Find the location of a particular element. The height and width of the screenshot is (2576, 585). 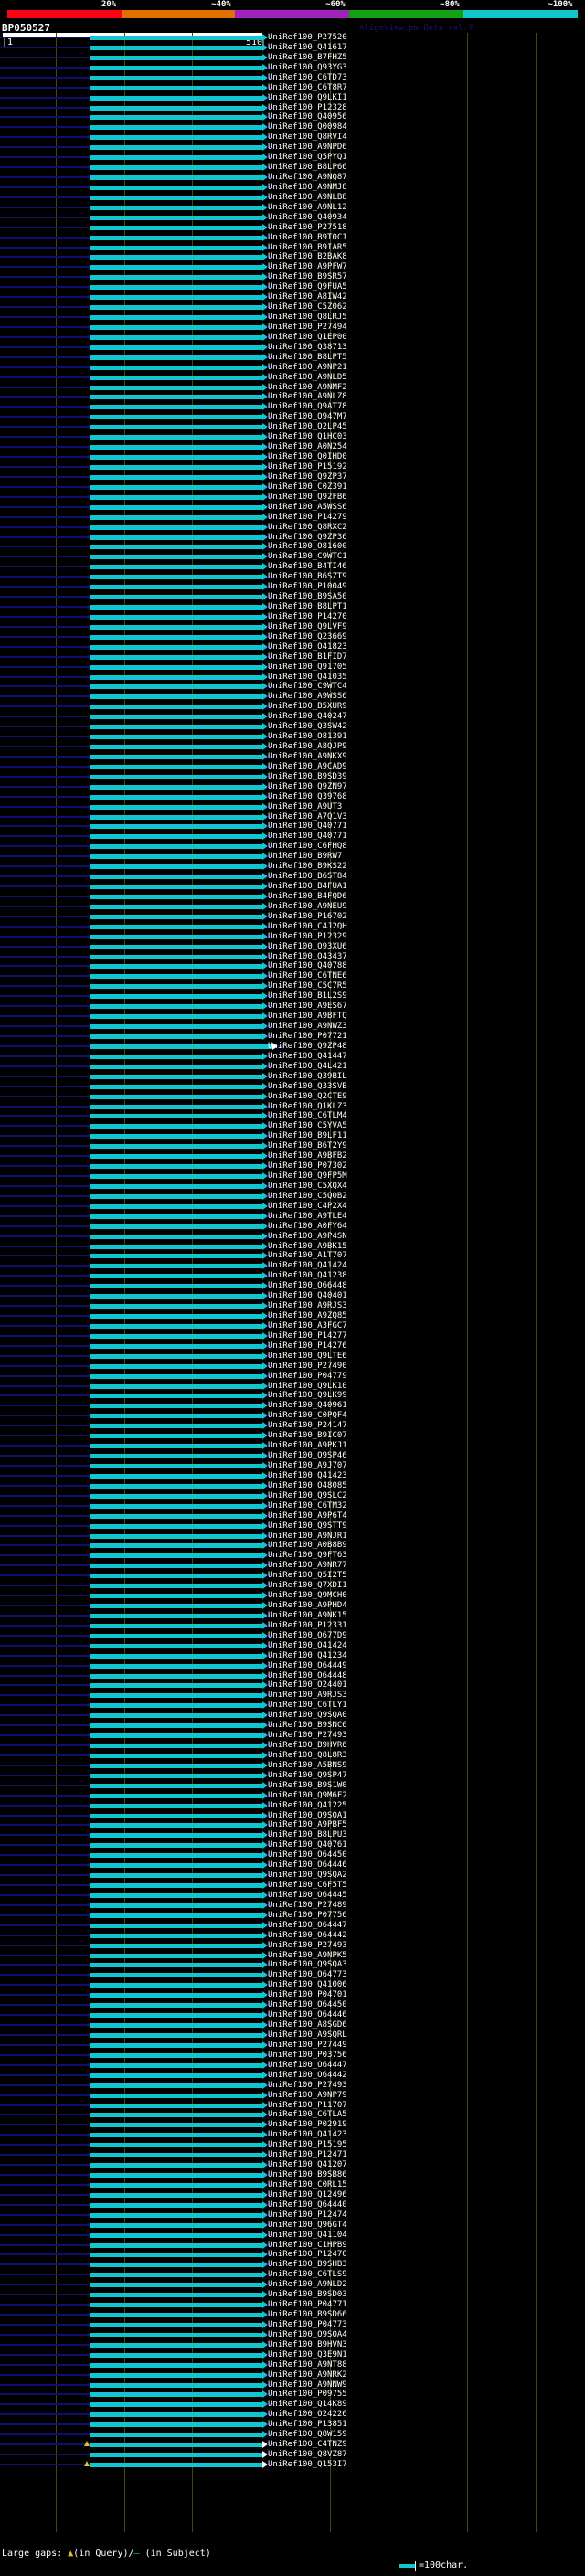

hit-accession-label: UniRef100_Q39768 is located at coordinates (308, 796).